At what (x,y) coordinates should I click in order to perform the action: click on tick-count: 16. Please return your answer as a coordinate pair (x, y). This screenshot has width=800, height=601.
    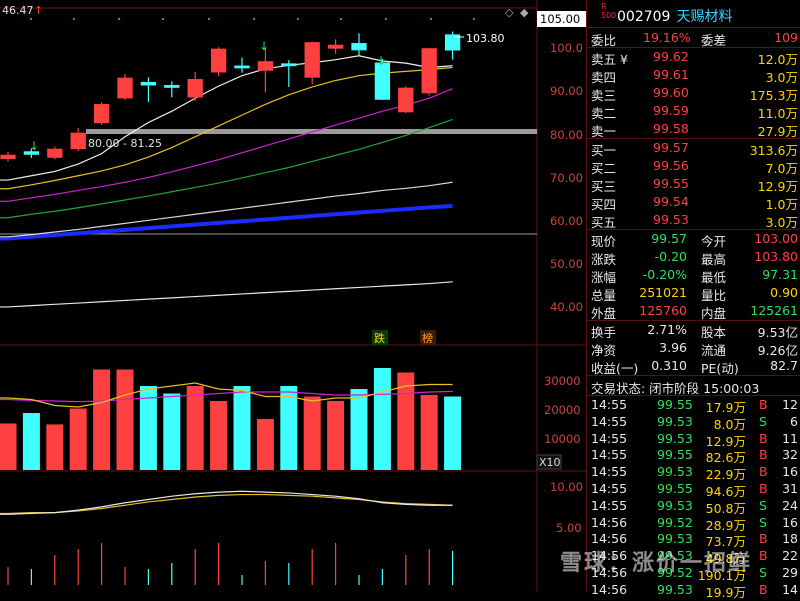
    Looking at the image, I should click on (790, 472).